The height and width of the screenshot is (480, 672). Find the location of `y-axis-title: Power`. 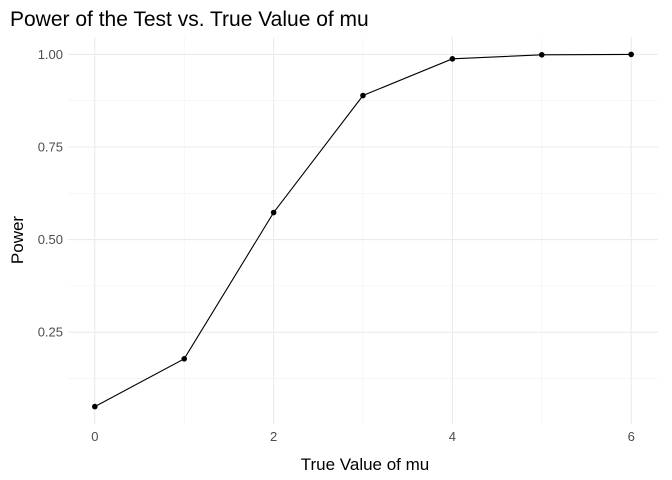

y-axis-title: Power is located at coordinates (17, 240).